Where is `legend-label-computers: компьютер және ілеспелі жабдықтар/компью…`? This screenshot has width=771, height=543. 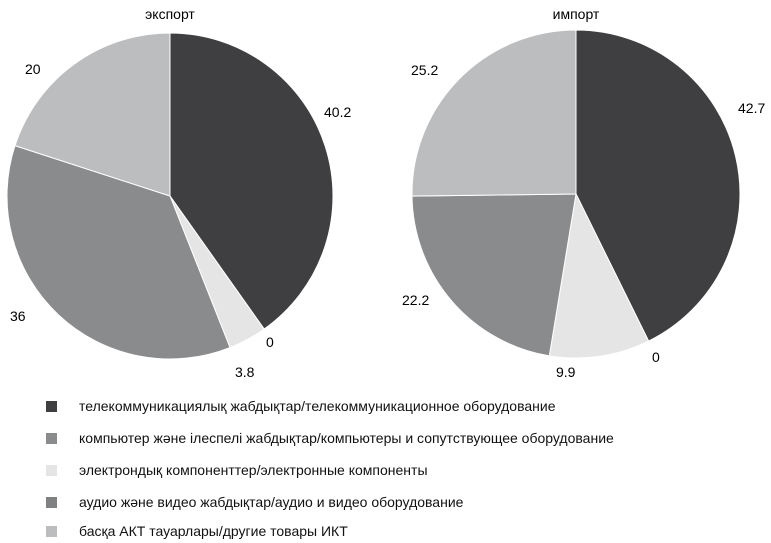 legend-label-computers: компьютер және ілеспелі жабдықтар/компью… is located at coordinates (346, 438).